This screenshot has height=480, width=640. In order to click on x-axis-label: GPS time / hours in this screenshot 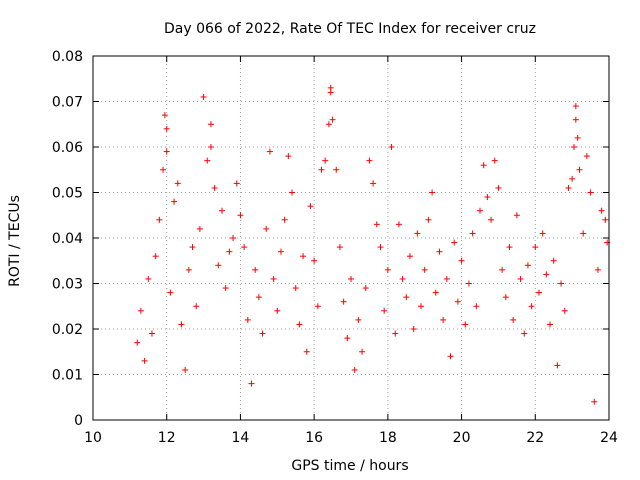, I will do `click(349, 466)`.